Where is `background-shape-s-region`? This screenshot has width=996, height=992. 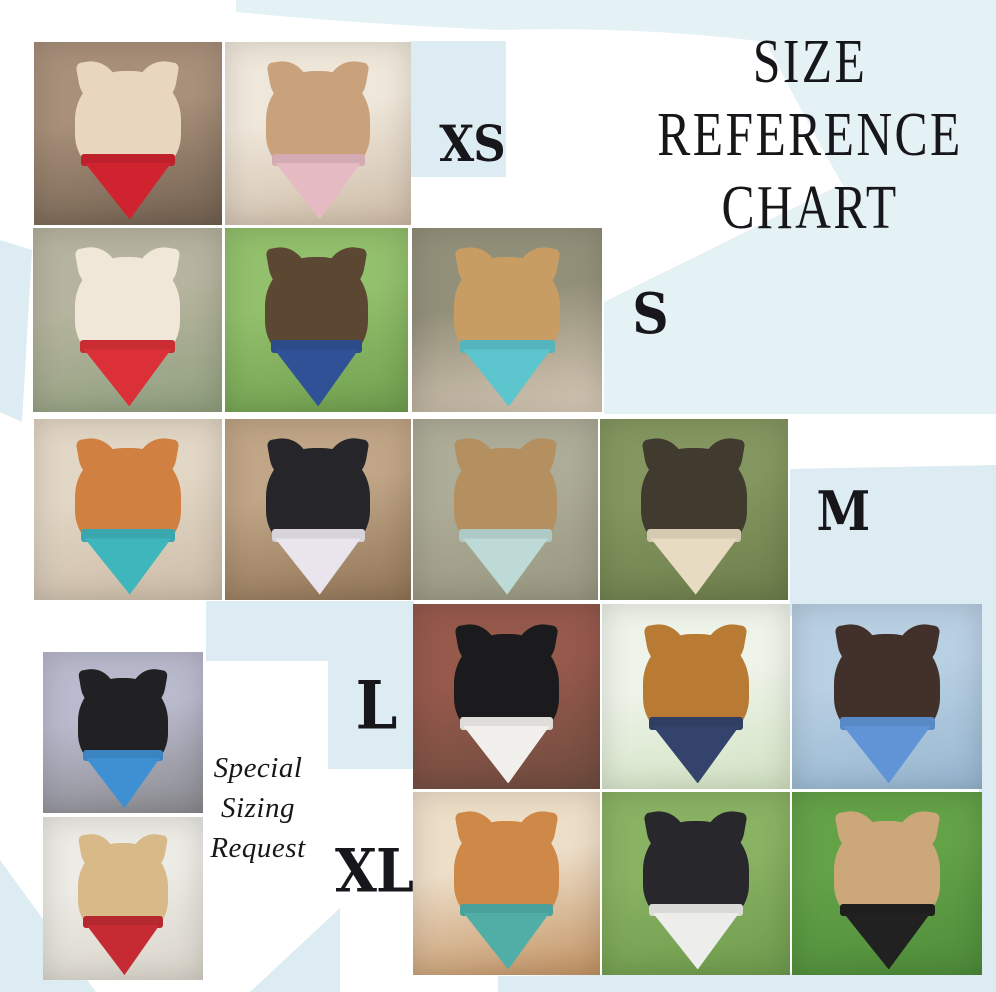 background-shape-s-region is located at coordinates (800, 300).